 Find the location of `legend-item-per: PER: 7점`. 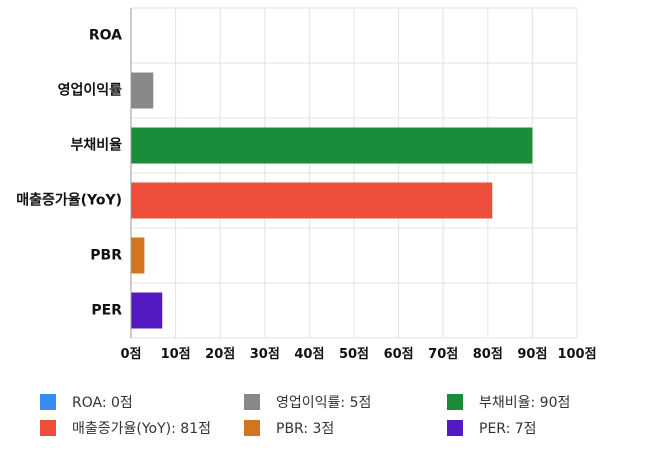

legend-item-per: PER: 7점 is located at coordinates (492, 428).